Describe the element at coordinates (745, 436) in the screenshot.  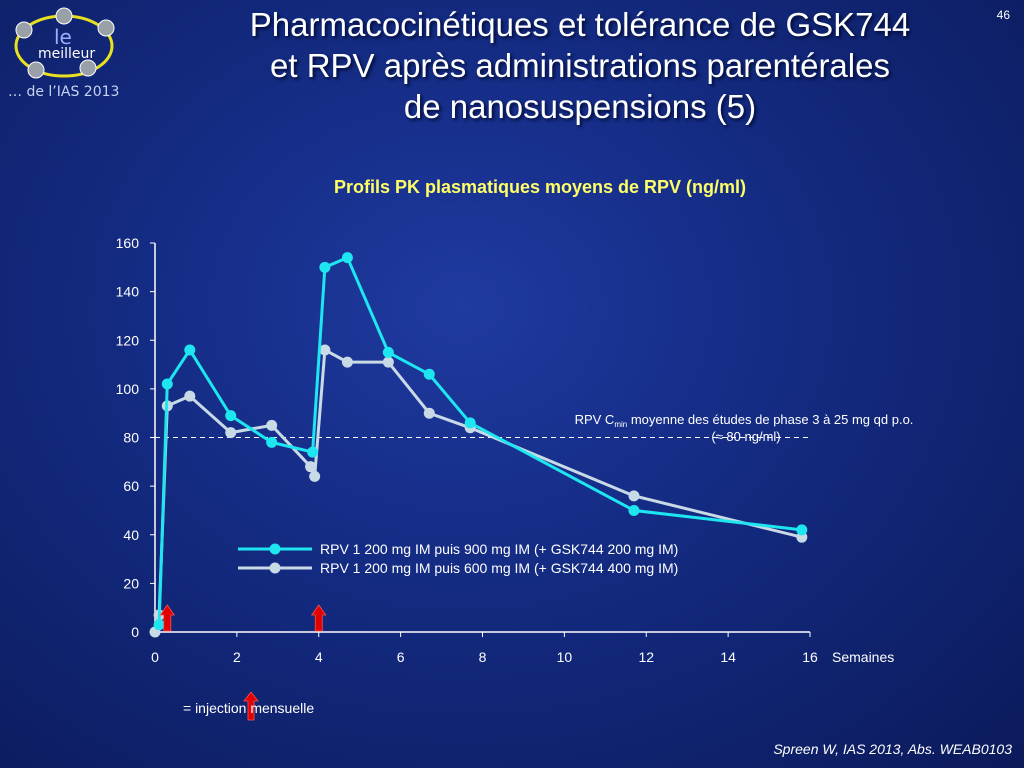
I see `reference-line-label-line2: (≈ 80 ng/ml)` at that location.